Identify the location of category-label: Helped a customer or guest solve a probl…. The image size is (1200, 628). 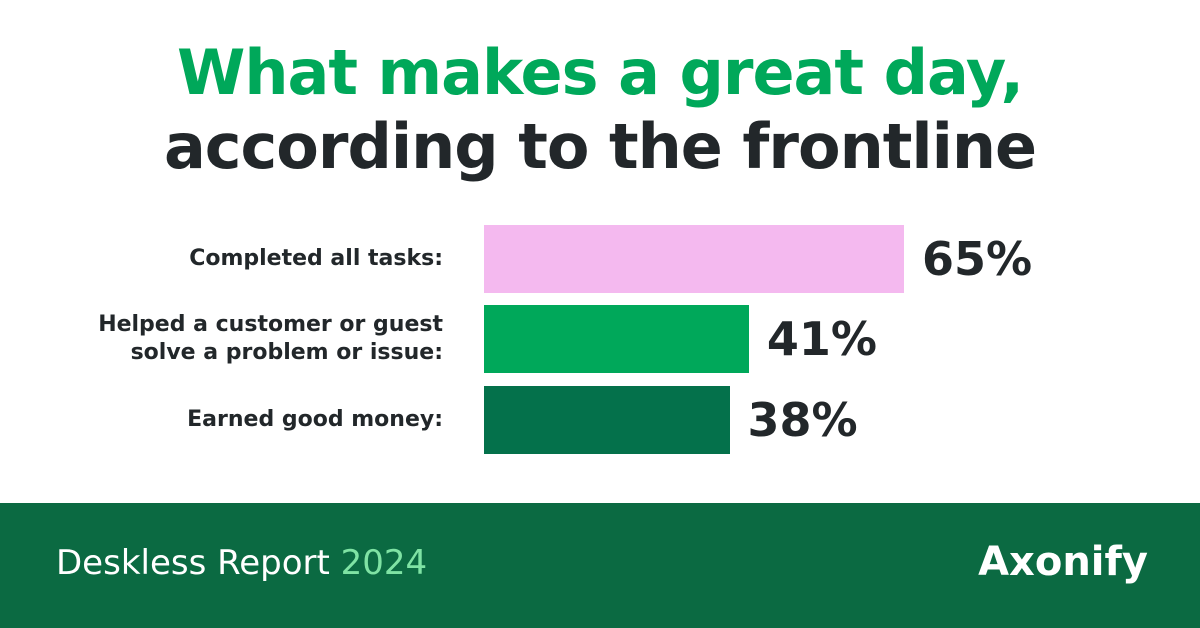
(270, 338).